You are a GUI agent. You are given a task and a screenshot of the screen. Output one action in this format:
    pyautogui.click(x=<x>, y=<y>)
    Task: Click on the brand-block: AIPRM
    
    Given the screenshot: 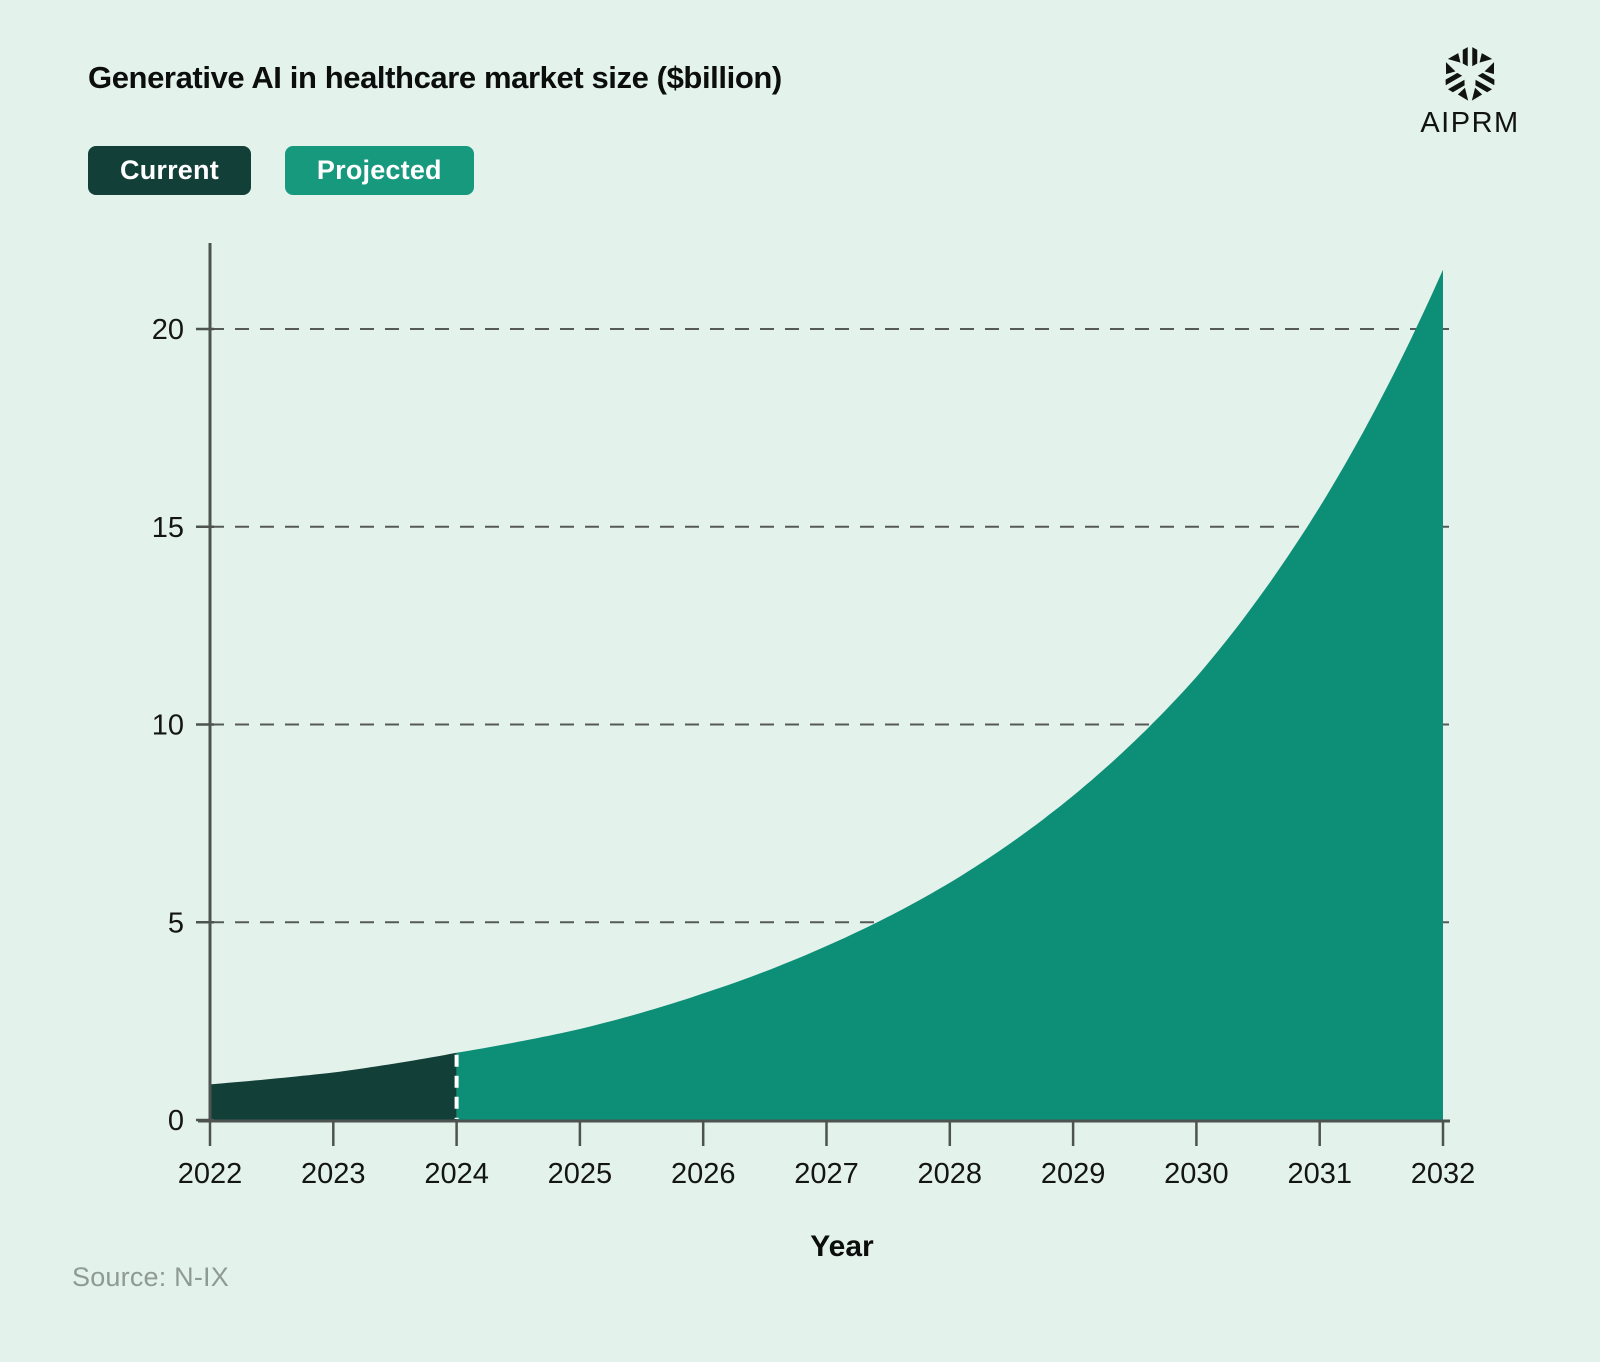 What is the action you would take?
    pyautogui.click(x=1470, y=91)
    